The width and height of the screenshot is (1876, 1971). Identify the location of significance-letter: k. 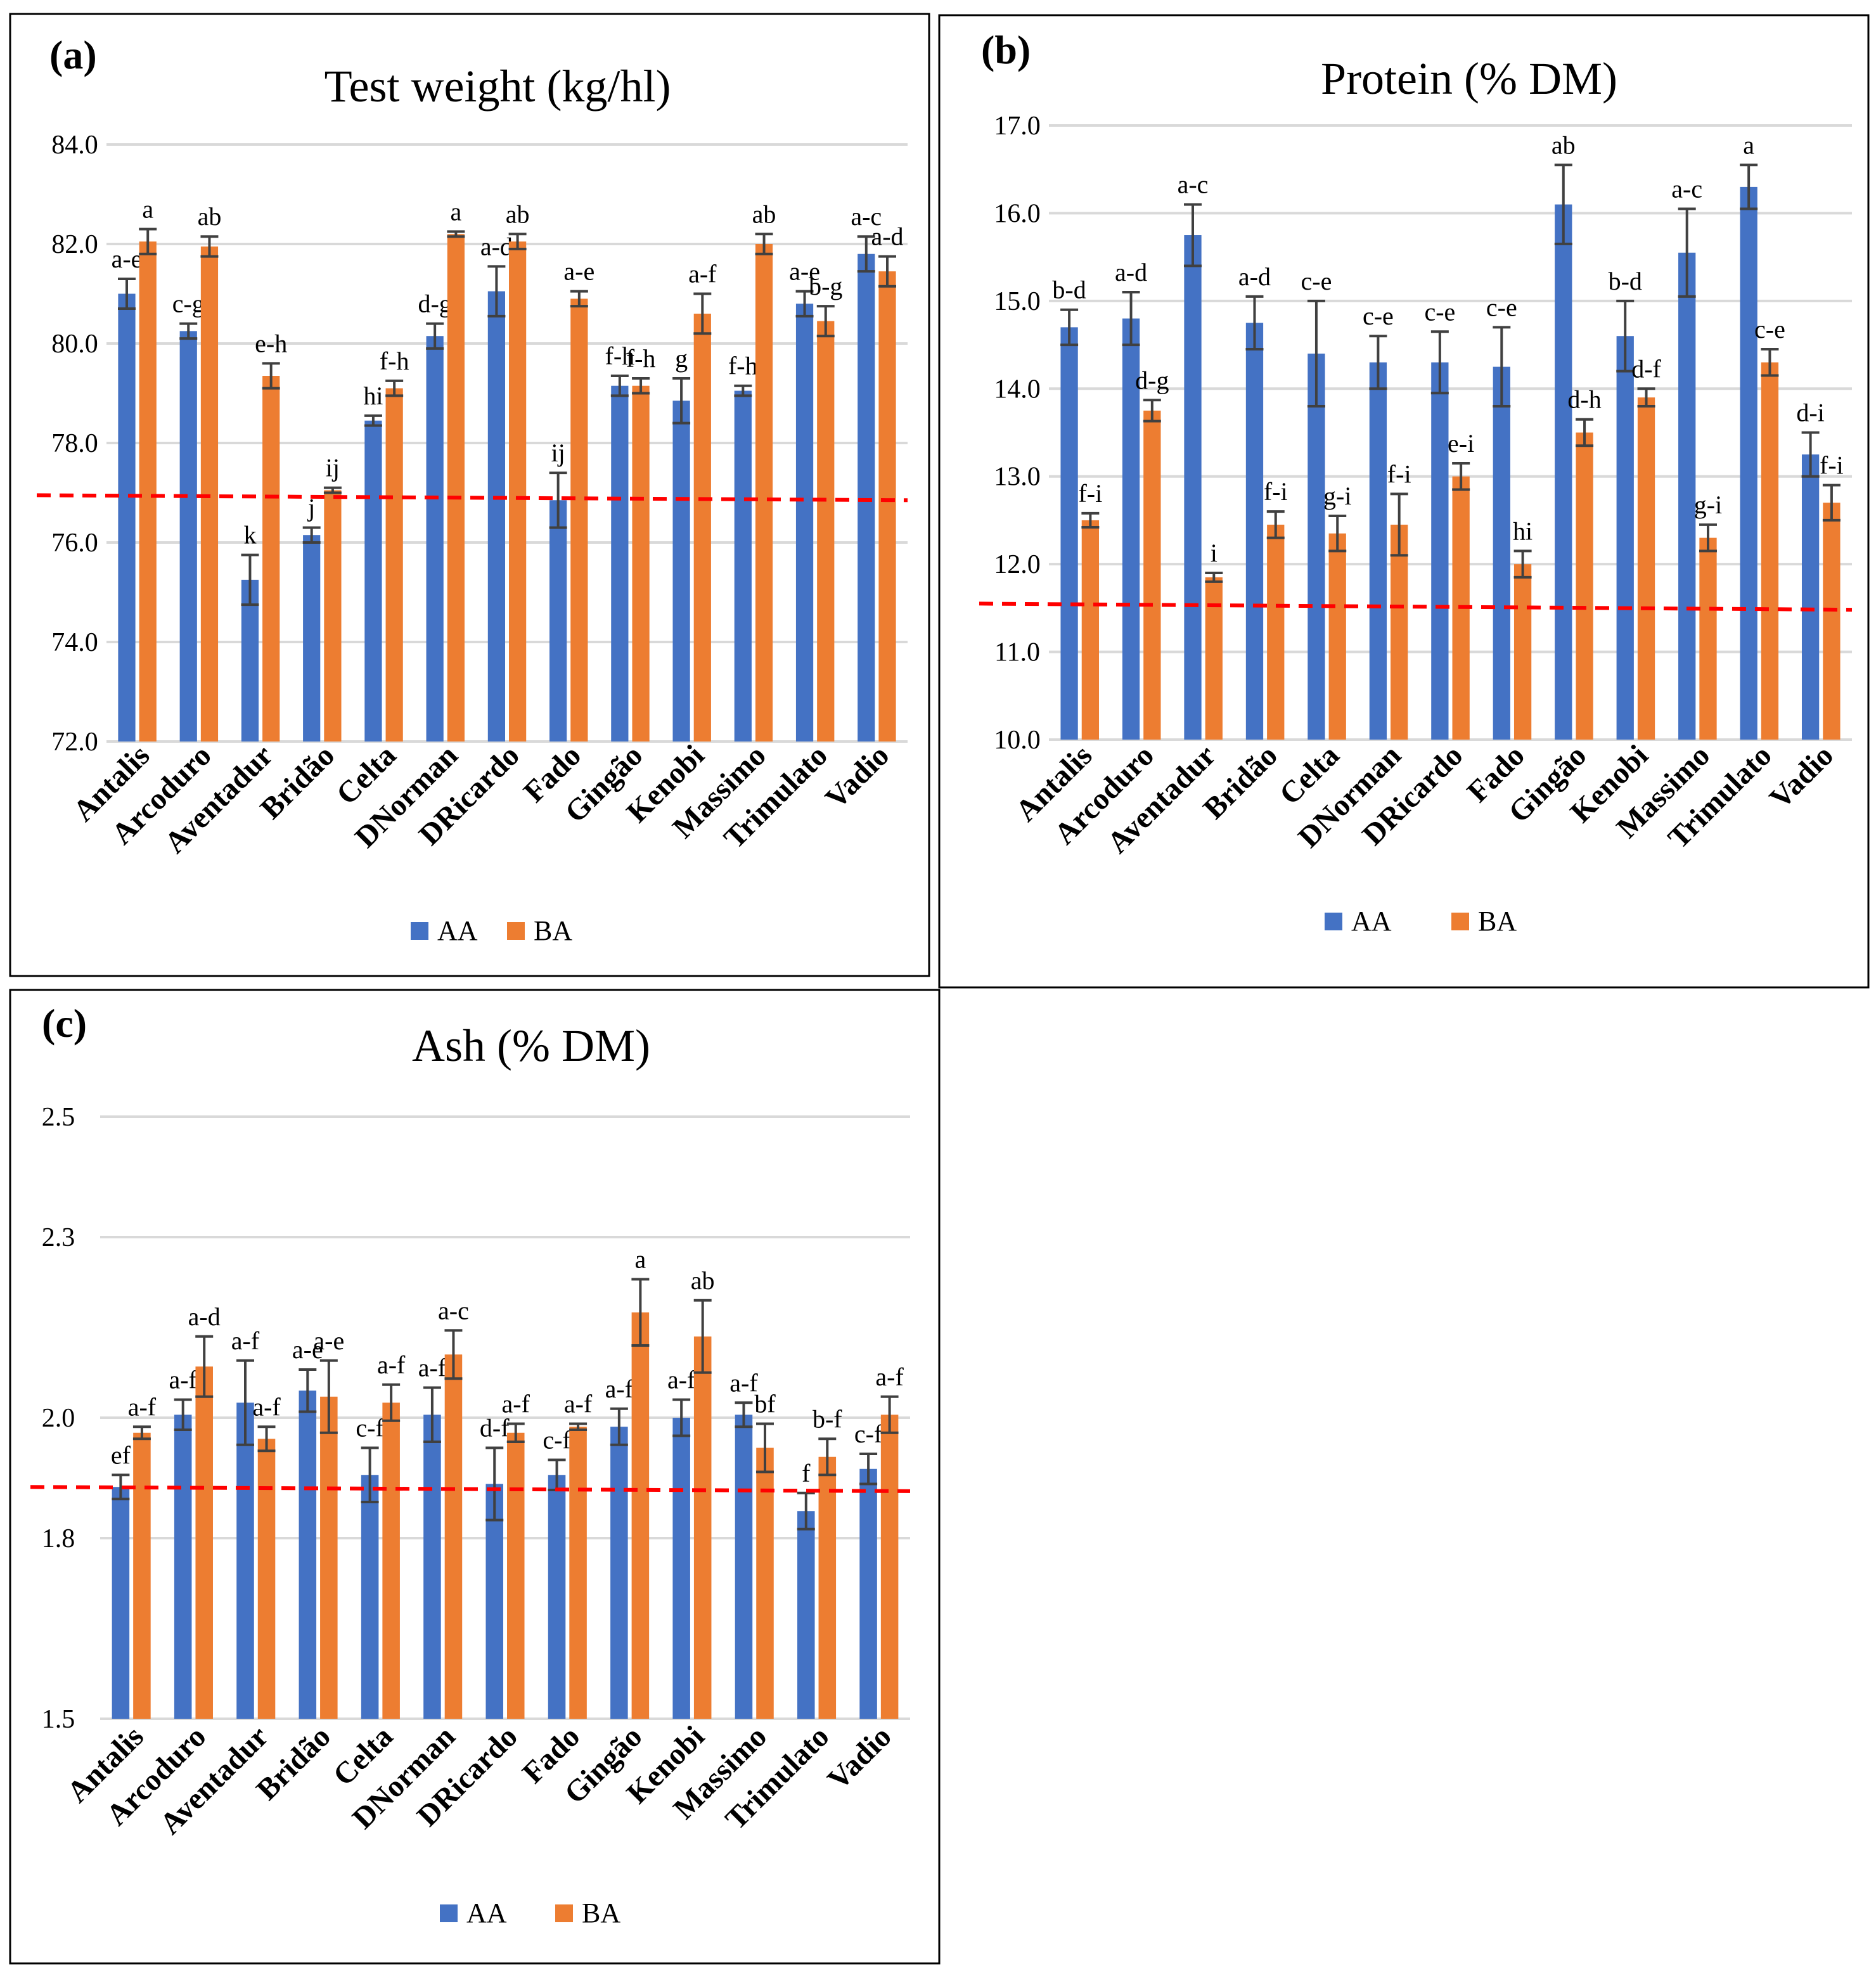
(249, 535).